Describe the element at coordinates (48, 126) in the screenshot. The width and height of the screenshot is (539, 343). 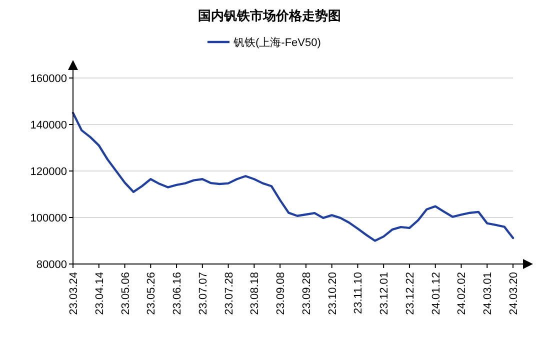
I see `y-tick-label: 140000` at that location.